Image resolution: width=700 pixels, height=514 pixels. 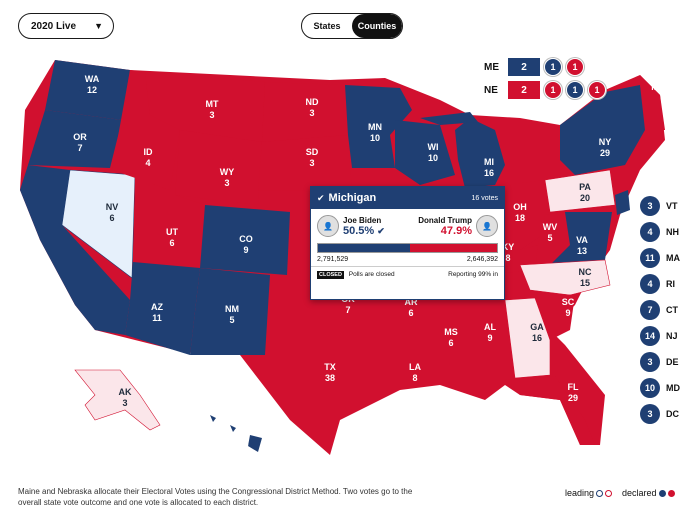 What do you see at coordinates (218, 167) in the screenshot?
I see `state-WY` at bounding box center [218, 167].